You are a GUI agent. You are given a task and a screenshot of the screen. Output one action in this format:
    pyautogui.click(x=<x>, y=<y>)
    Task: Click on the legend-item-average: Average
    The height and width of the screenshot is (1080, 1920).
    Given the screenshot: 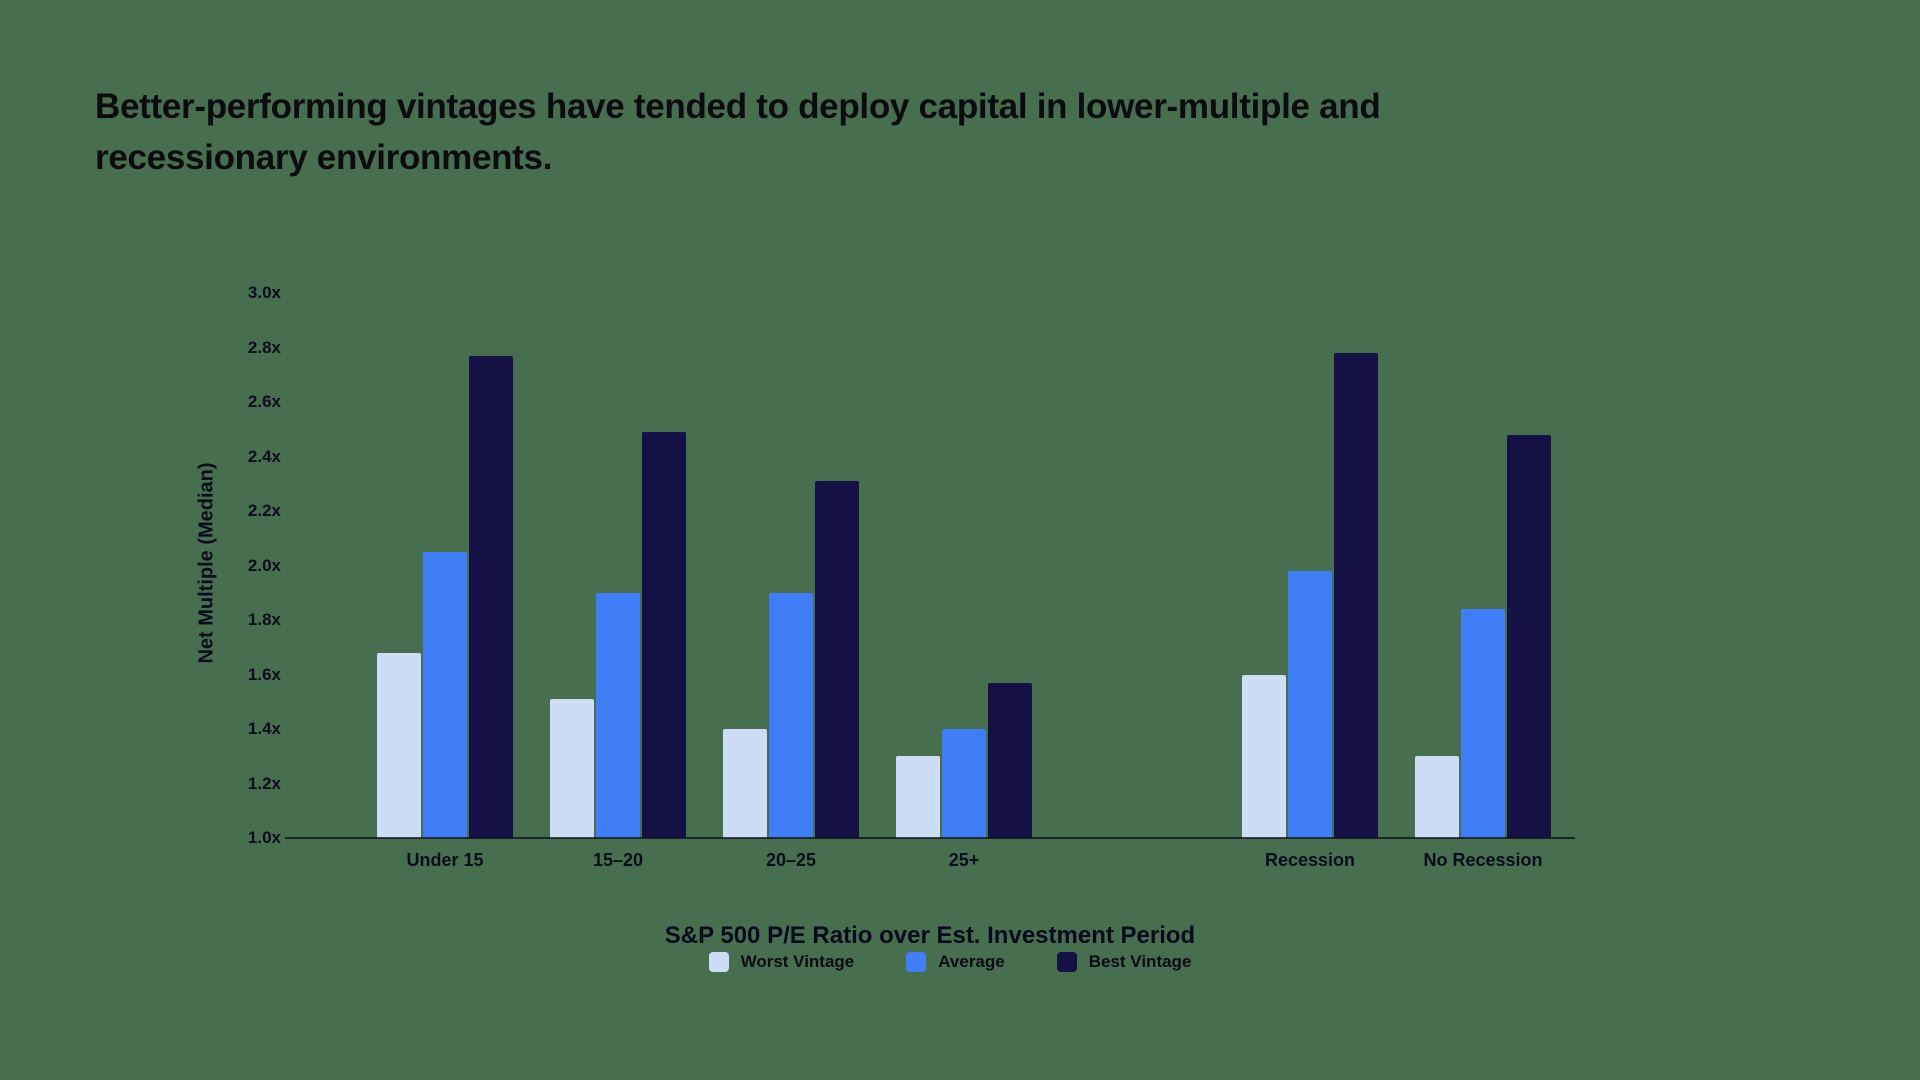 What is the action you would take?
    pyautogui.click(x=955, y=962)
    